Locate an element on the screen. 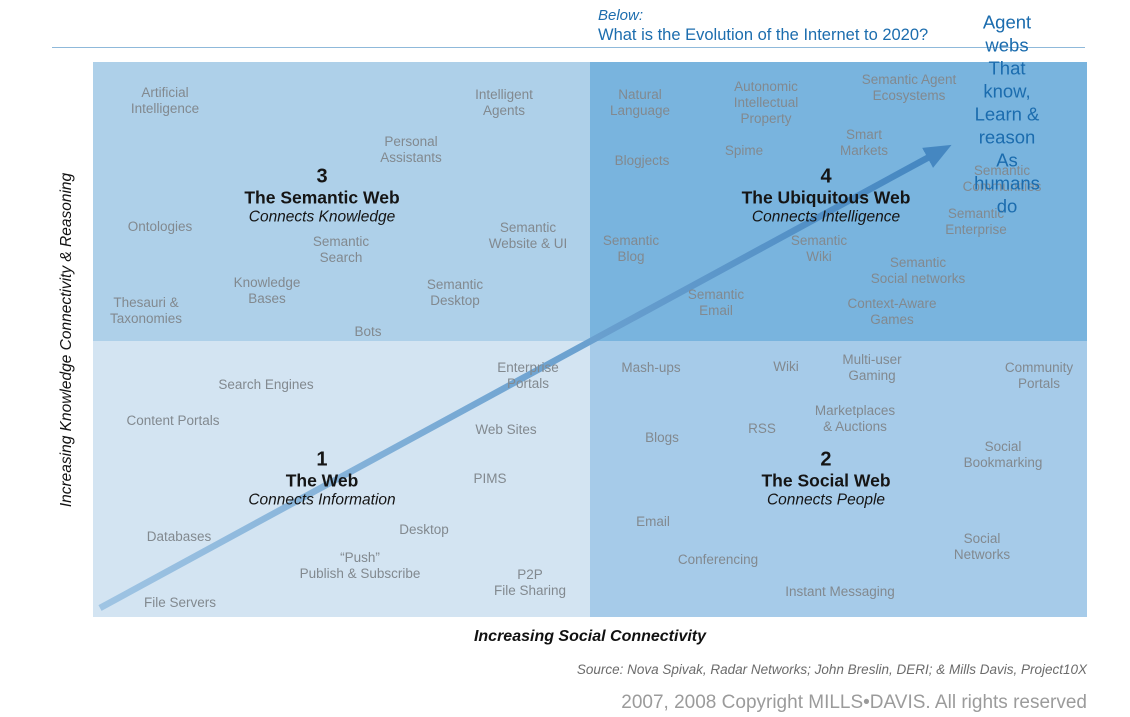 The image size is (1130, 717). diagram-label: Social Bookmarking is located at coordinates (1003, 454).